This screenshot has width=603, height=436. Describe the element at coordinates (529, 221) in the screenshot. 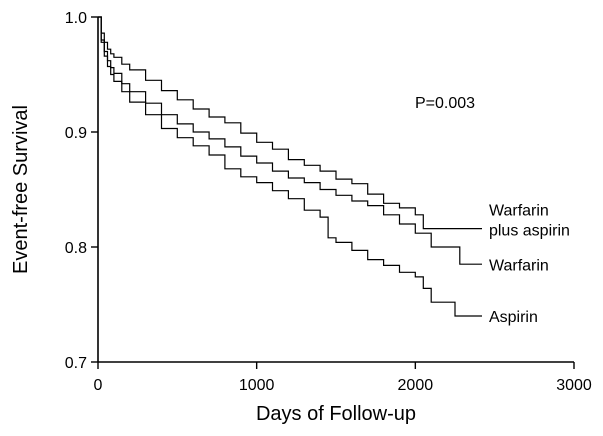

I see `series-label-0: Warfarin plus aspirin` at that location.